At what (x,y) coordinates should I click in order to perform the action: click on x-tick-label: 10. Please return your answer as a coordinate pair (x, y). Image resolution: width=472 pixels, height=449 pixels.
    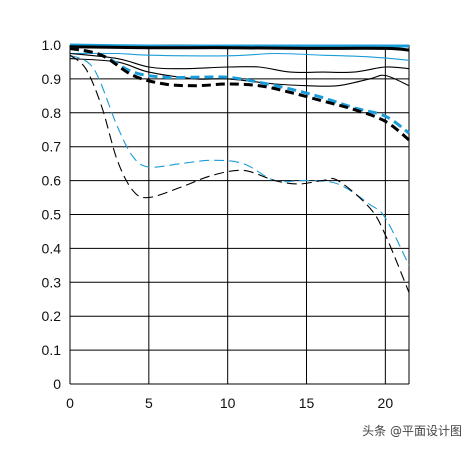
    Looking at the image, I should click on (228, 403).